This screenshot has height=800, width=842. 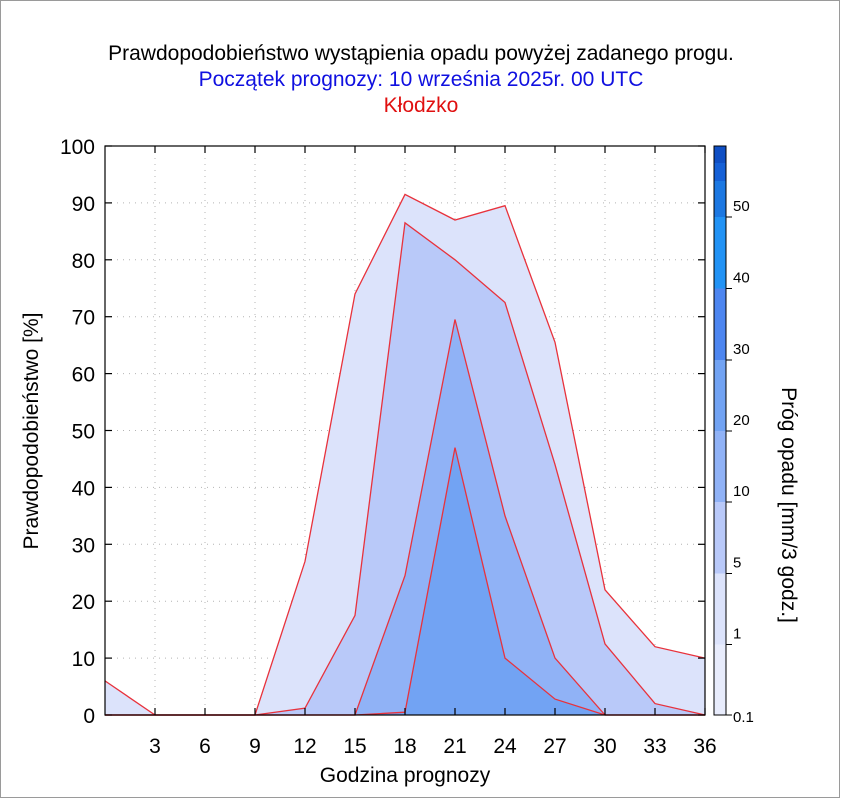 I want to click on x-tick-label: 18, so click(x=404, y=746).